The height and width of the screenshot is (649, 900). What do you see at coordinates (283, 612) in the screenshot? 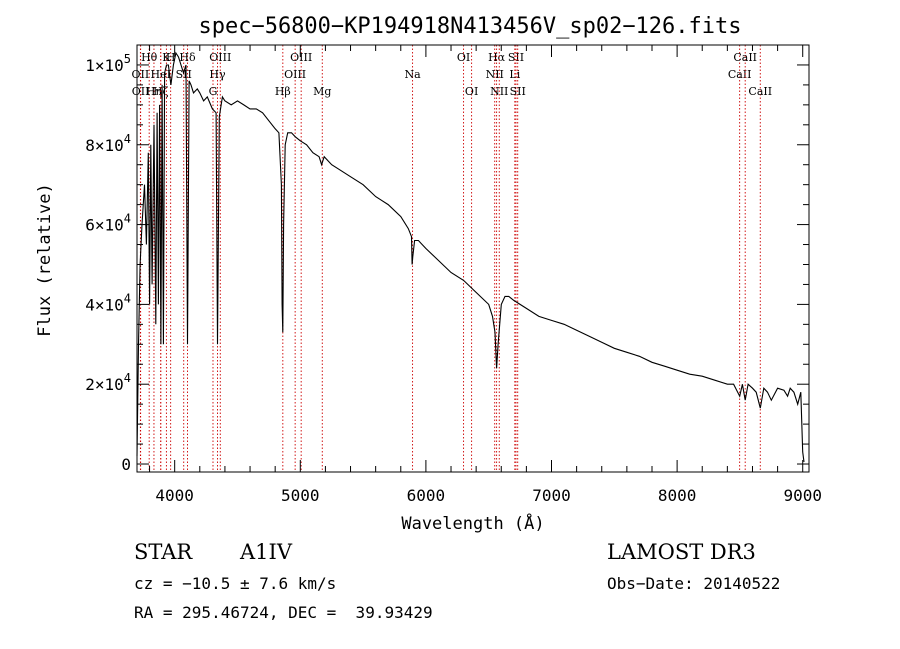
I see `coordinates: RA = 295.46724, DEC = 39.93429` at bounding box center [283, 612].